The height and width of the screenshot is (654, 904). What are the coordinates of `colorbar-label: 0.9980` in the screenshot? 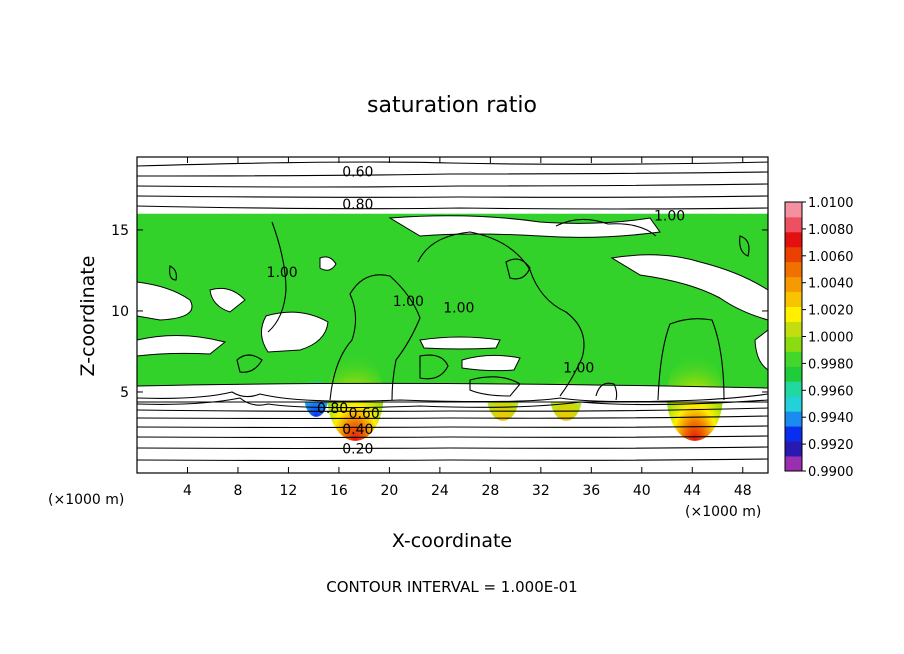 It's located at (831, 364).